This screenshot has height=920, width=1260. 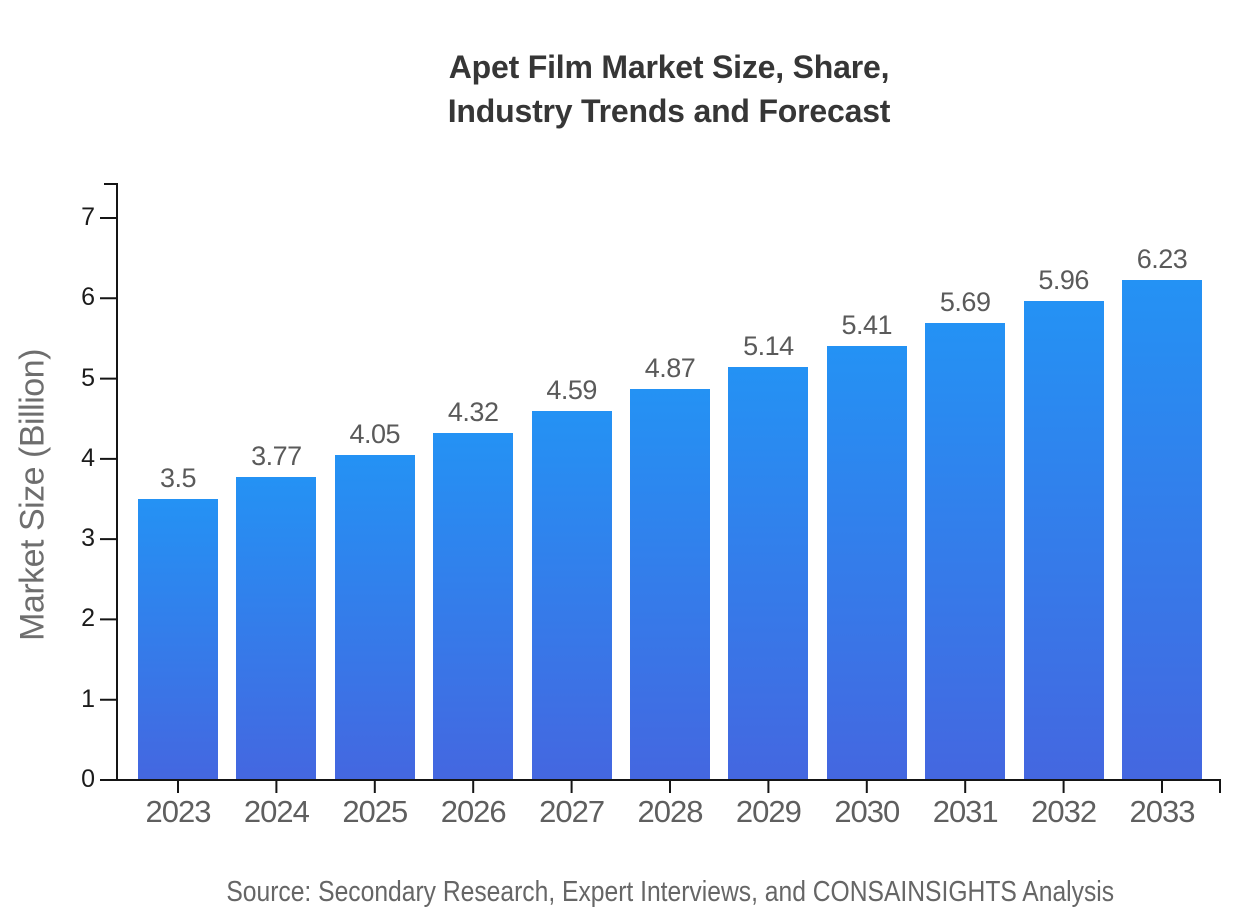 What do you see at coordinates (1162, 811) in the screenshot?
I see `x-tick-label: 2033` at bounding box center [1162, 811].